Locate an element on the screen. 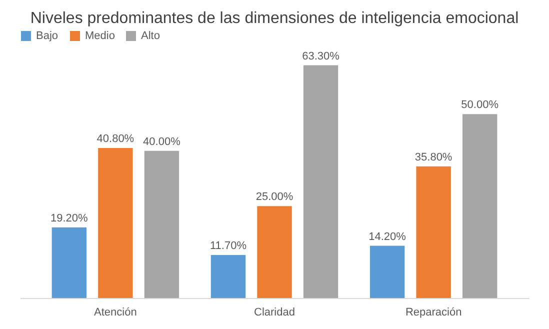 Image resolution: width=549 pixels, height=329 pixels. data-label: 25.00% is located at coordinates (275, 197).